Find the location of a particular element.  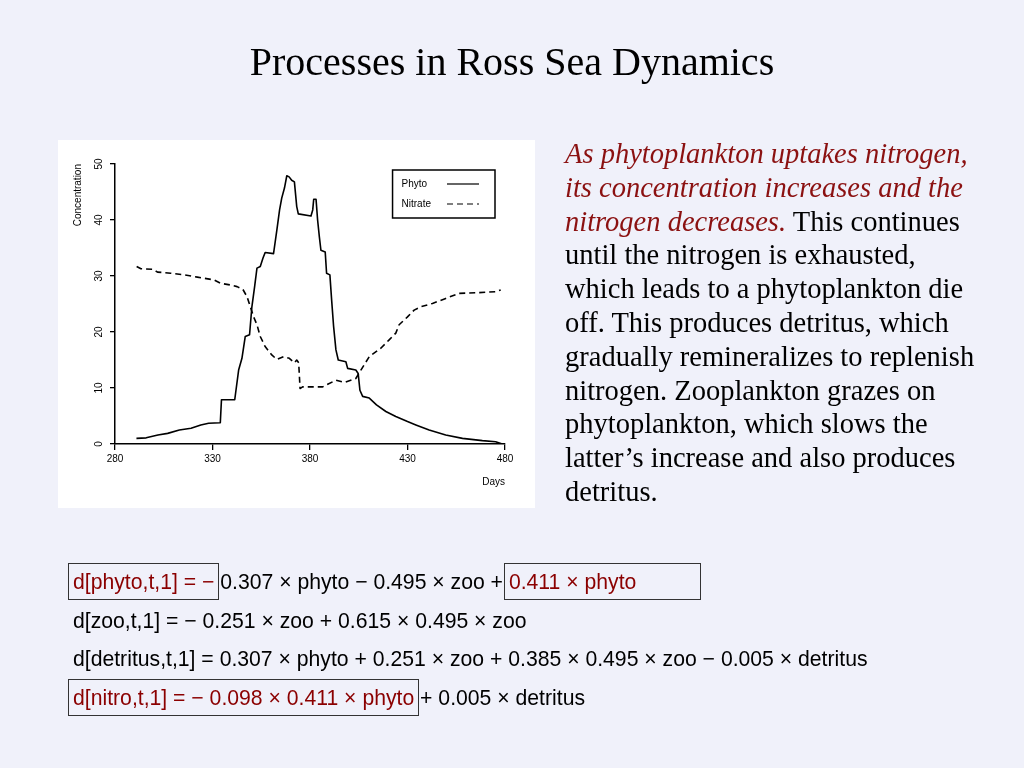

y-axis-title: Concentration is located at coordinates (77, 195).